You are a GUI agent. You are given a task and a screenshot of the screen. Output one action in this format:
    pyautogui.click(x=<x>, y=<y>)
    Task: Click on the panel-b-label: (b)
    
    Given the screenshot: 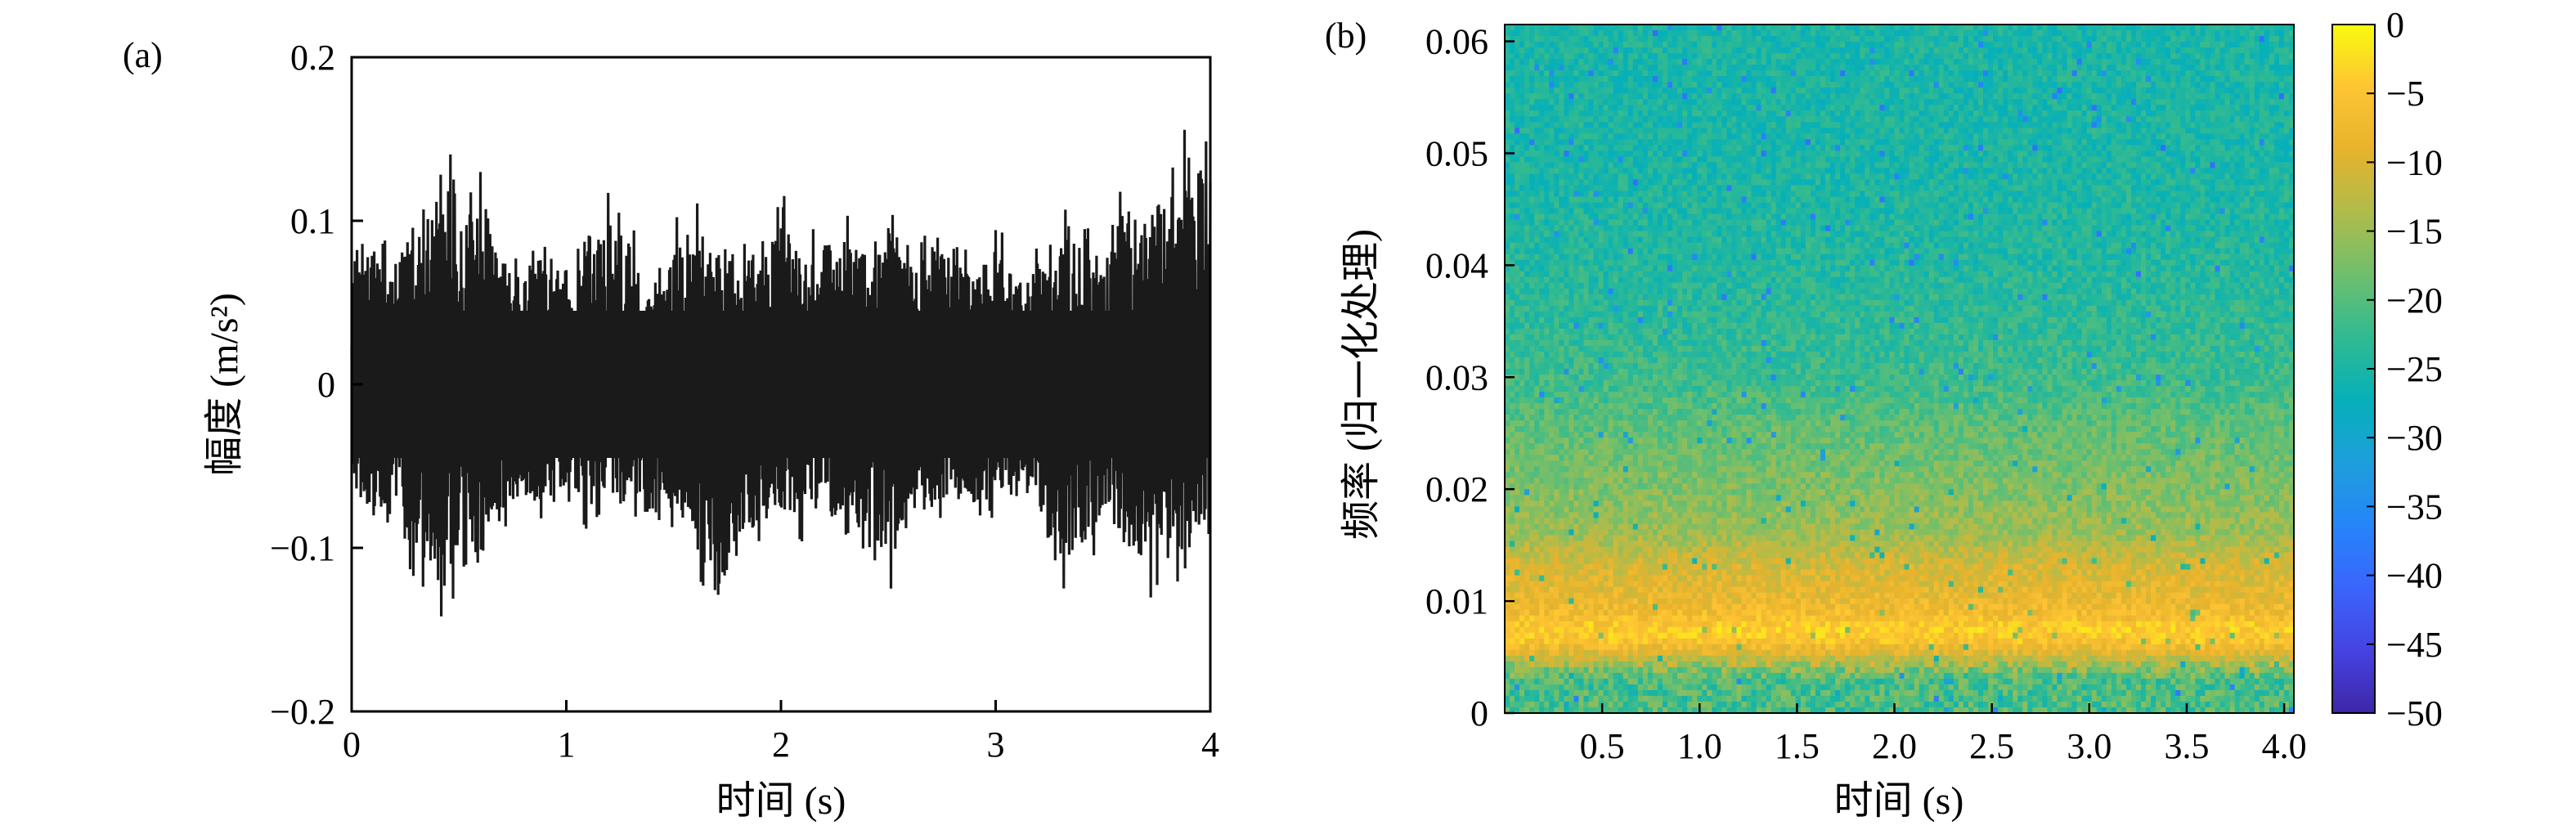 What is the action you would take?
    pyautogui.click(x=1346, y=36)
    